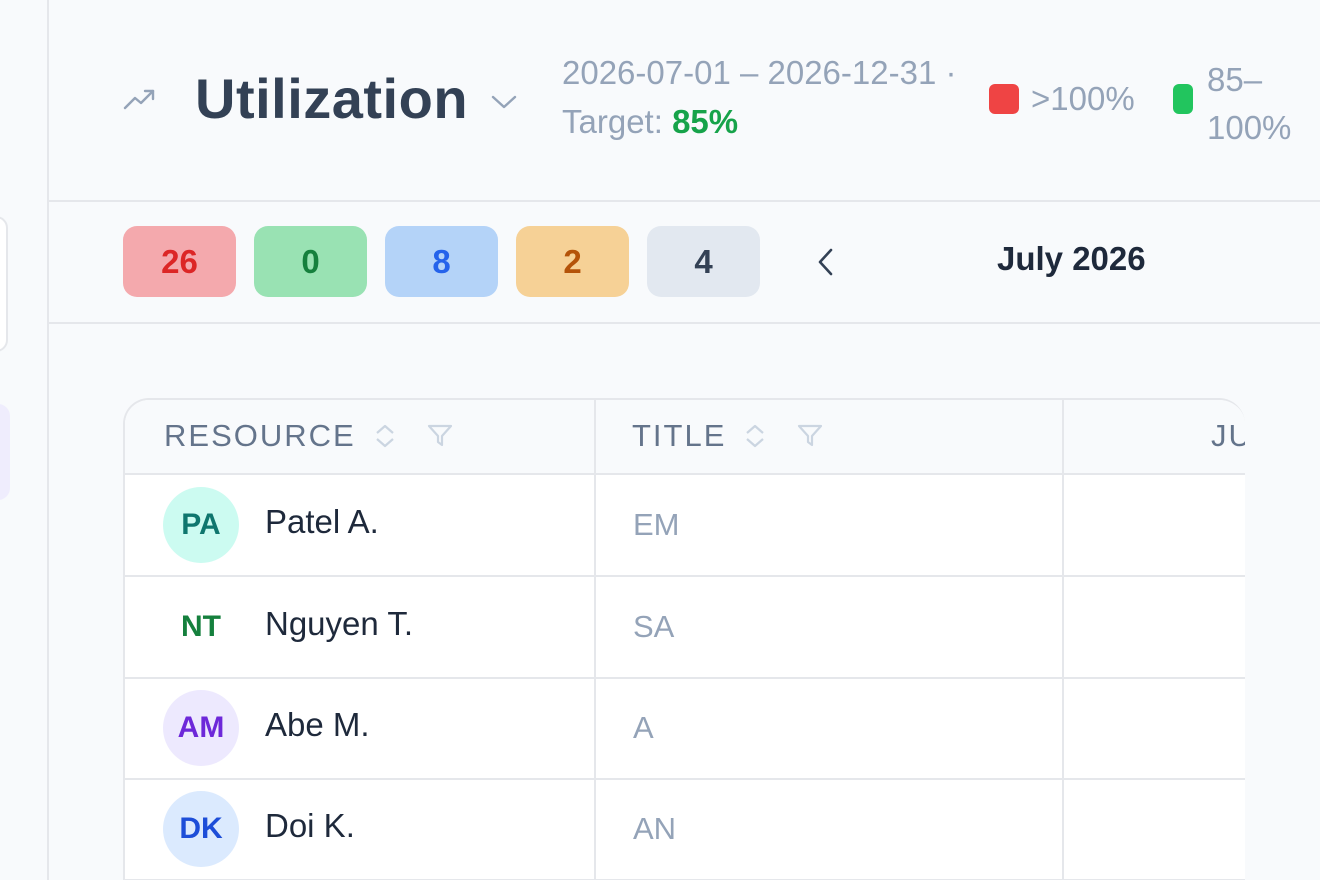  I want to click on resource-name: Abe M., so click(317, 724).